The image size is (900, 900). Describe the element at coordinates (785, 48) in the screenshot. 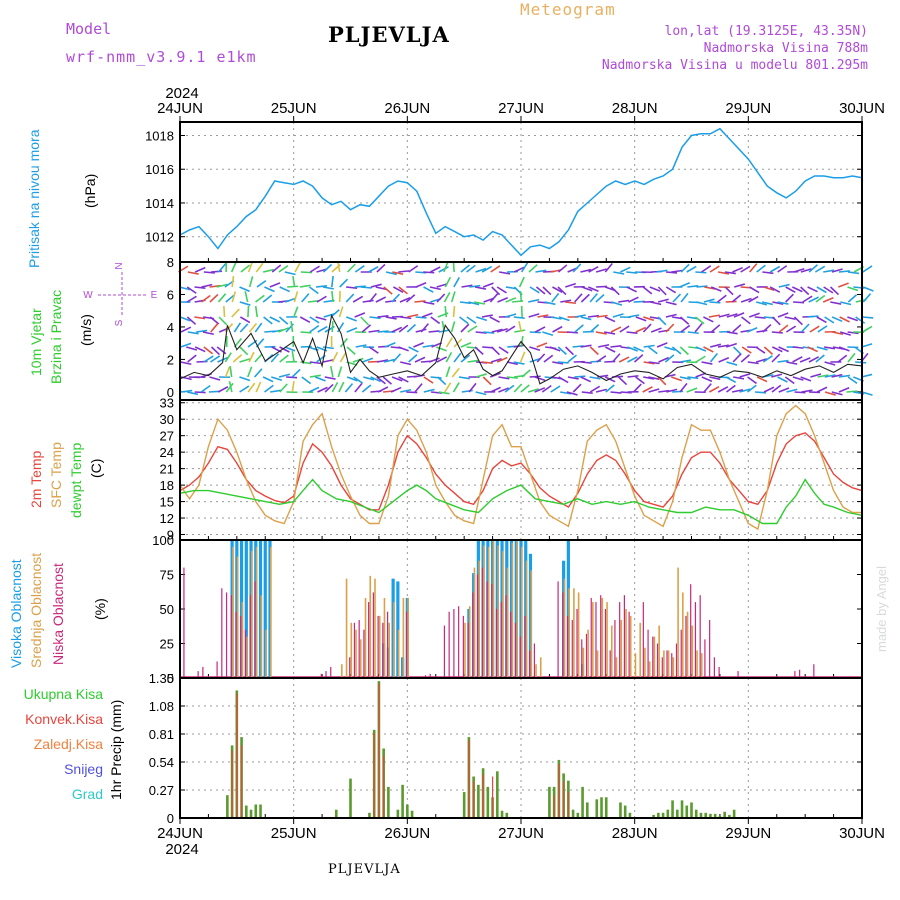

I see `altitude-label: Nadmorska Visina 788m` at that location.